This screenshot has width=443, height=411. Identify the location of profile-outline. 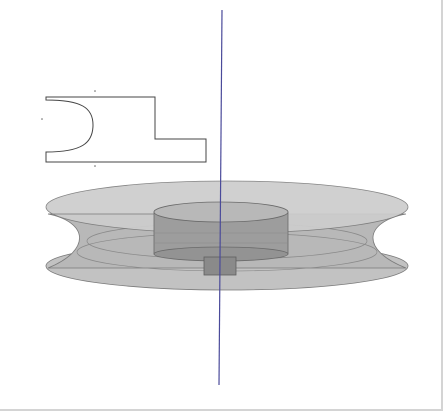
(126, 129).